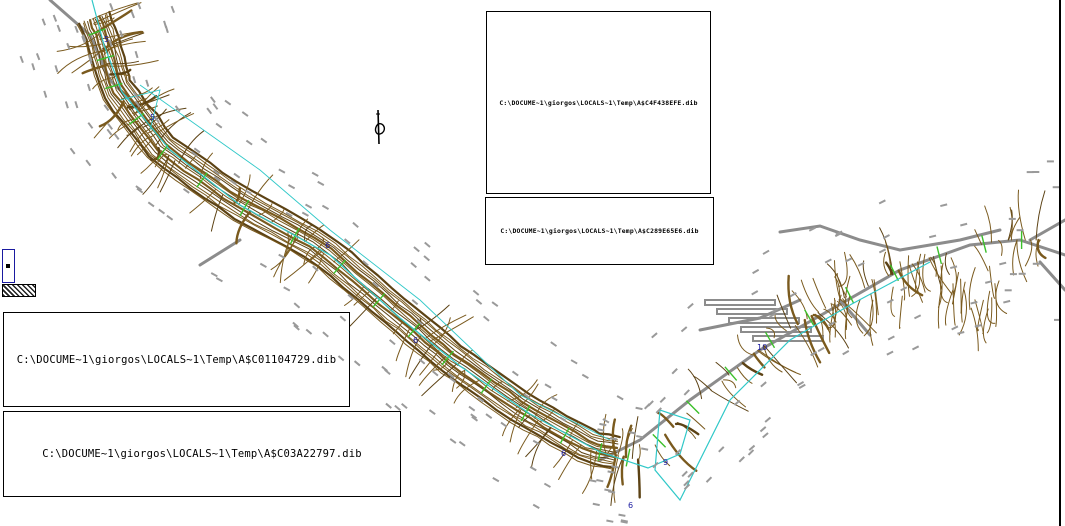 The width and height of the screenshot is (1065, 526). What do you see at coordinates (1060, 263) in the screenshot?
I see `drawing-border-right` at bounding box center [1060, 263].